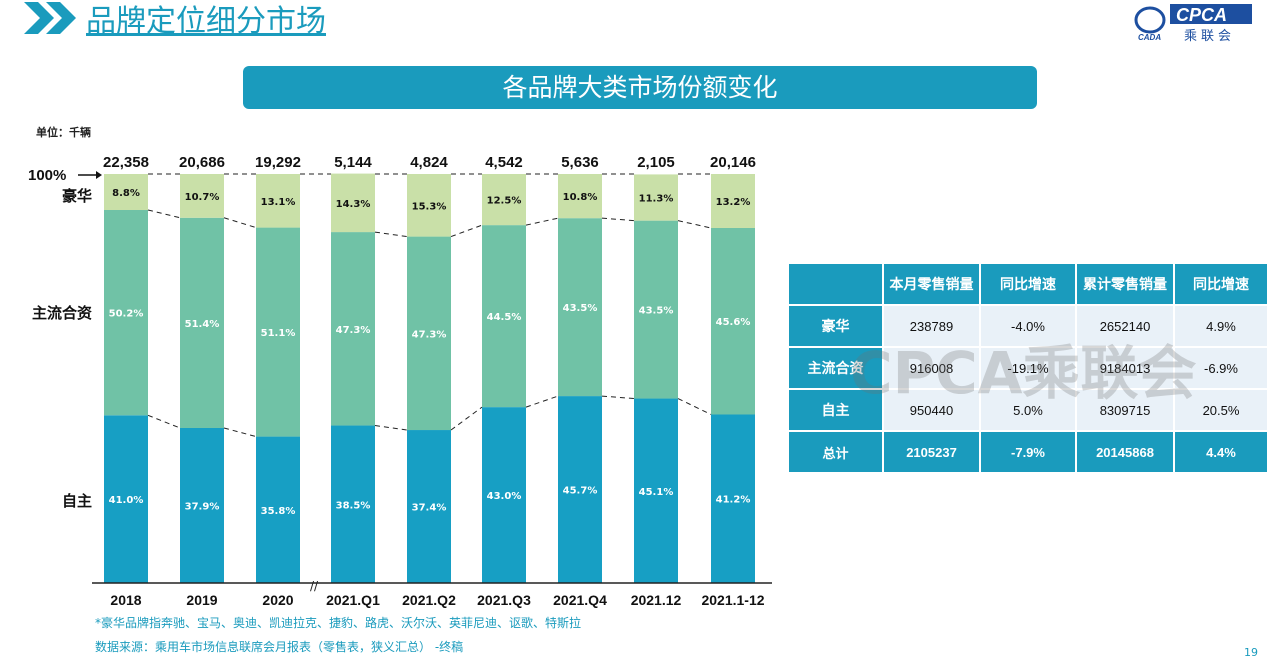  Describe the element at coordinates (126, 500) in the screenshot. I see `data-label: 41.0%` at that location.